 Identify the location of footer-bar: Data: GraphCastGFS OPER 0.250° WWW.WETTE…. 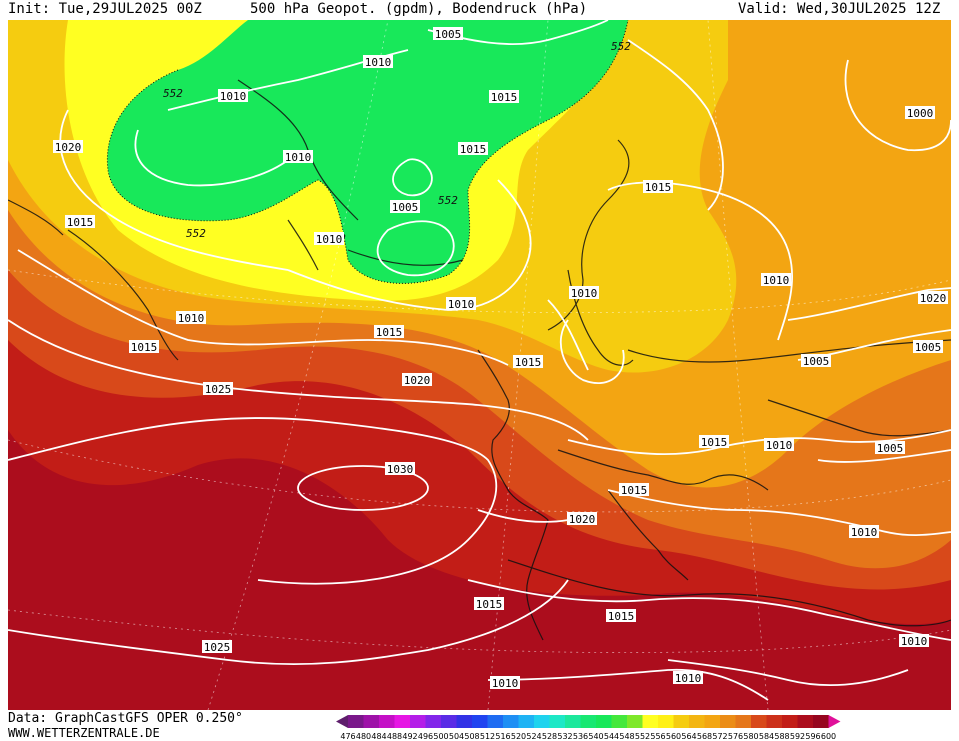
(479, 725).